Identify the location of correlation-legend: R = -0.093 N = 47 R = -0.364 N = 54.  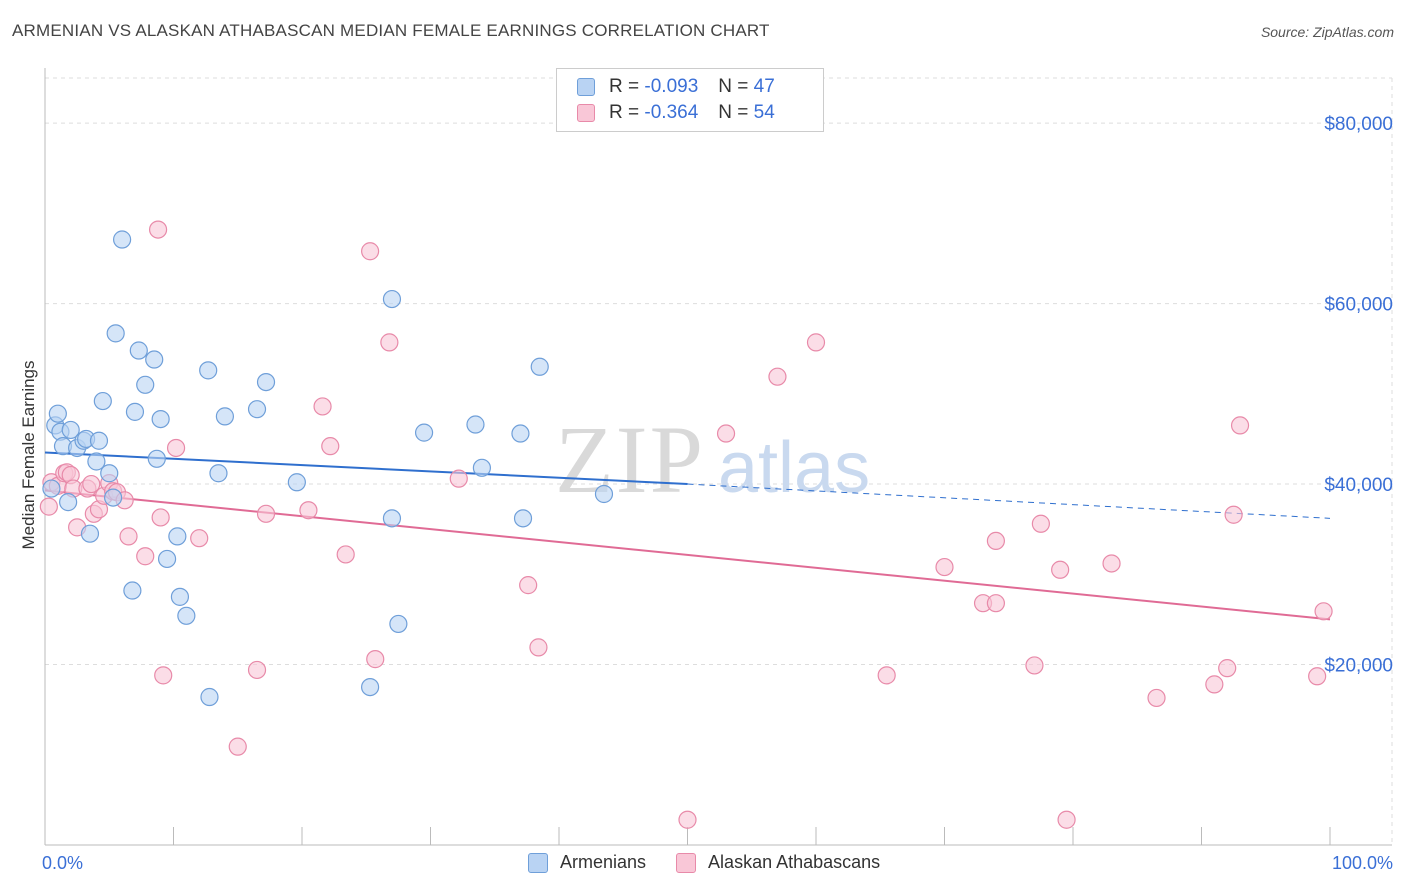
(690, 100).